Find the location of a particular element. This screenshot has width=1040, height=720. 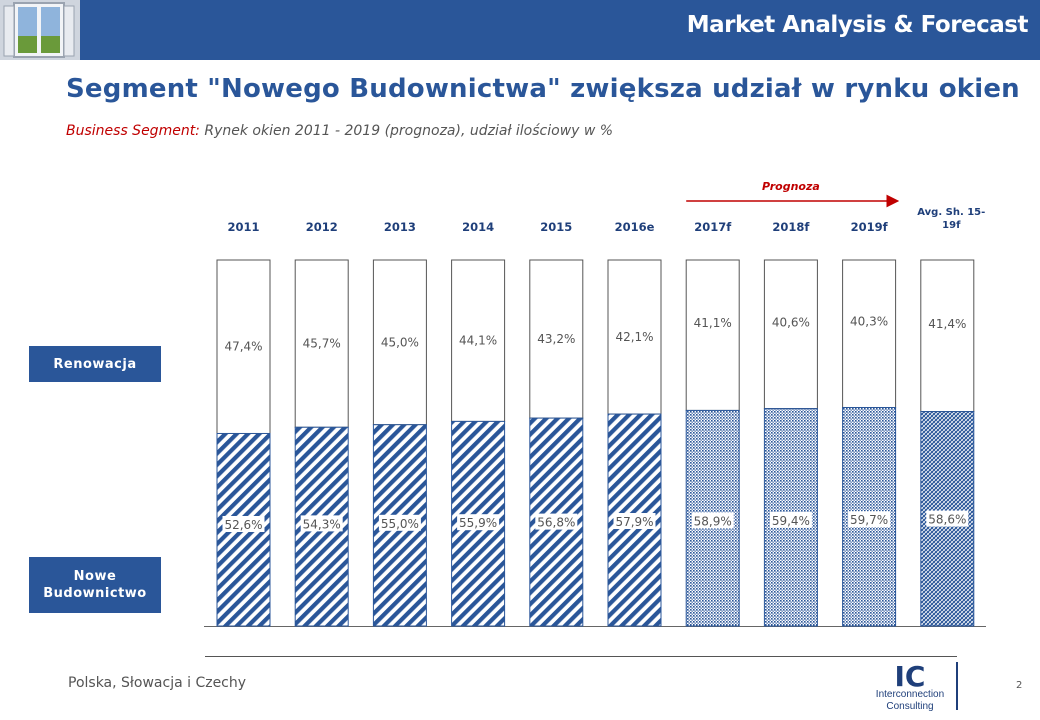

label-renovation: Renowacja is located at coordinates (95, 364).